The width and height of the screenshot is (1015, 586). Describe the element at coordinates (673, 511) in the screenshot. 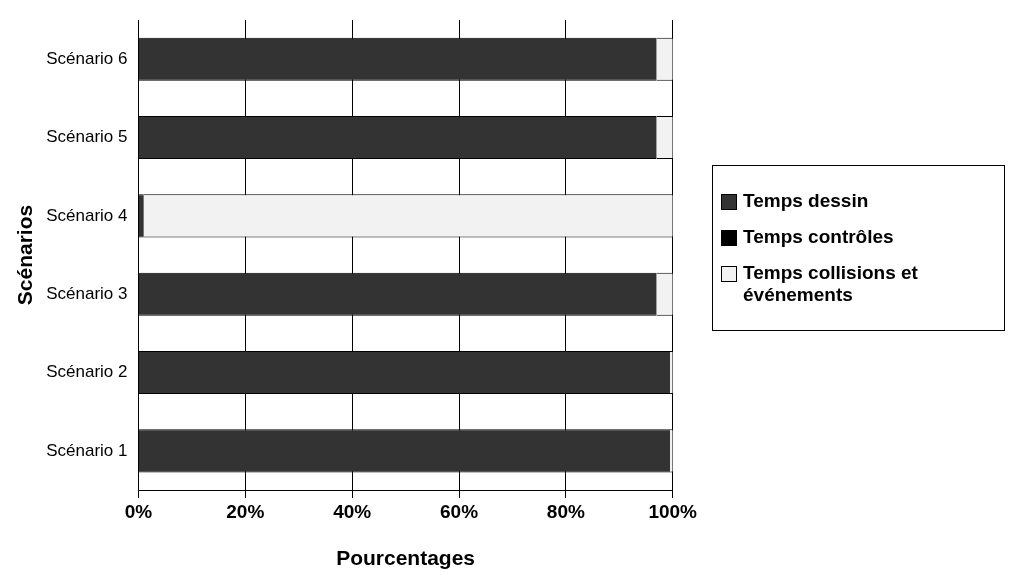

I see `x-tick-label: 100%` at that location.